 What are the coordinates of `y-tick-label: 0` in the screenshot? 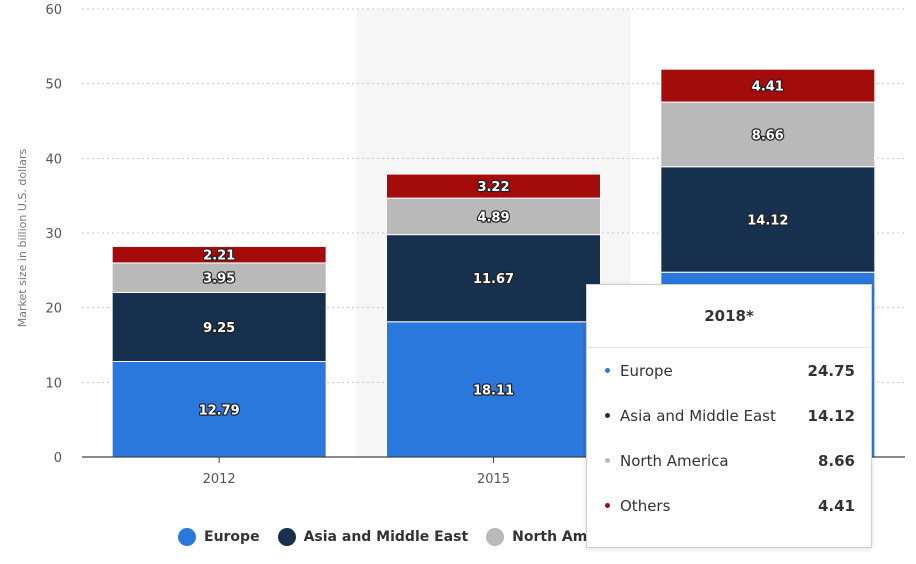 It's located at (58, 458).